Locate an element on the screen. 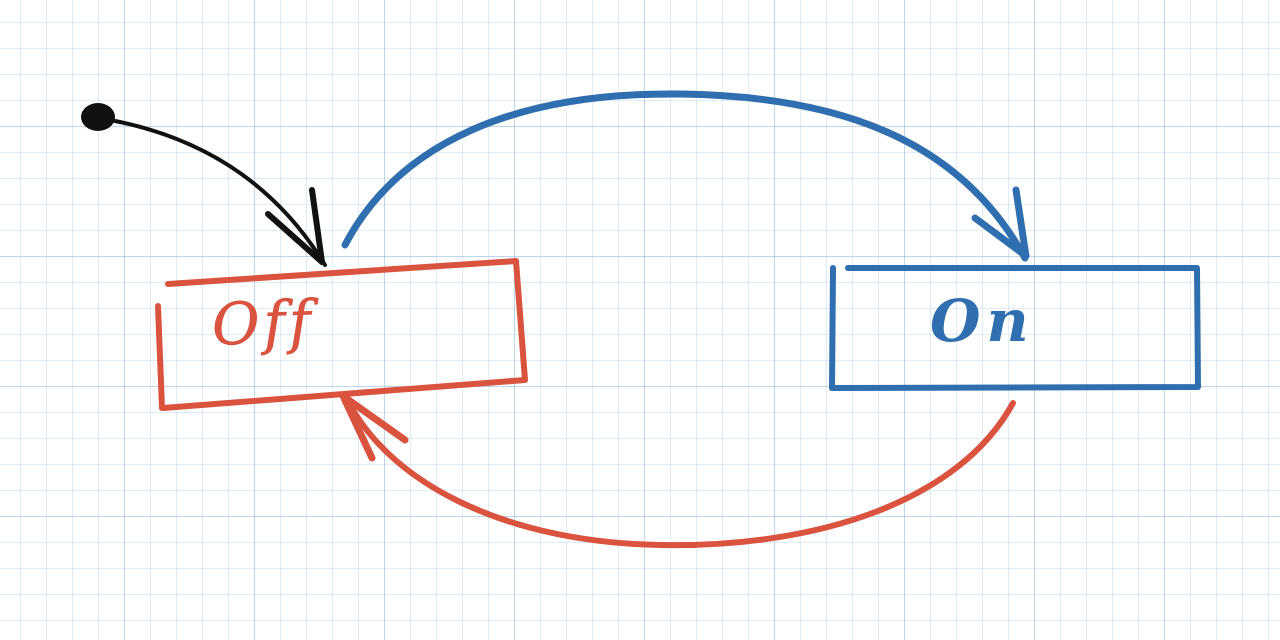  state-on-box is located at coordinates (1015, 328).